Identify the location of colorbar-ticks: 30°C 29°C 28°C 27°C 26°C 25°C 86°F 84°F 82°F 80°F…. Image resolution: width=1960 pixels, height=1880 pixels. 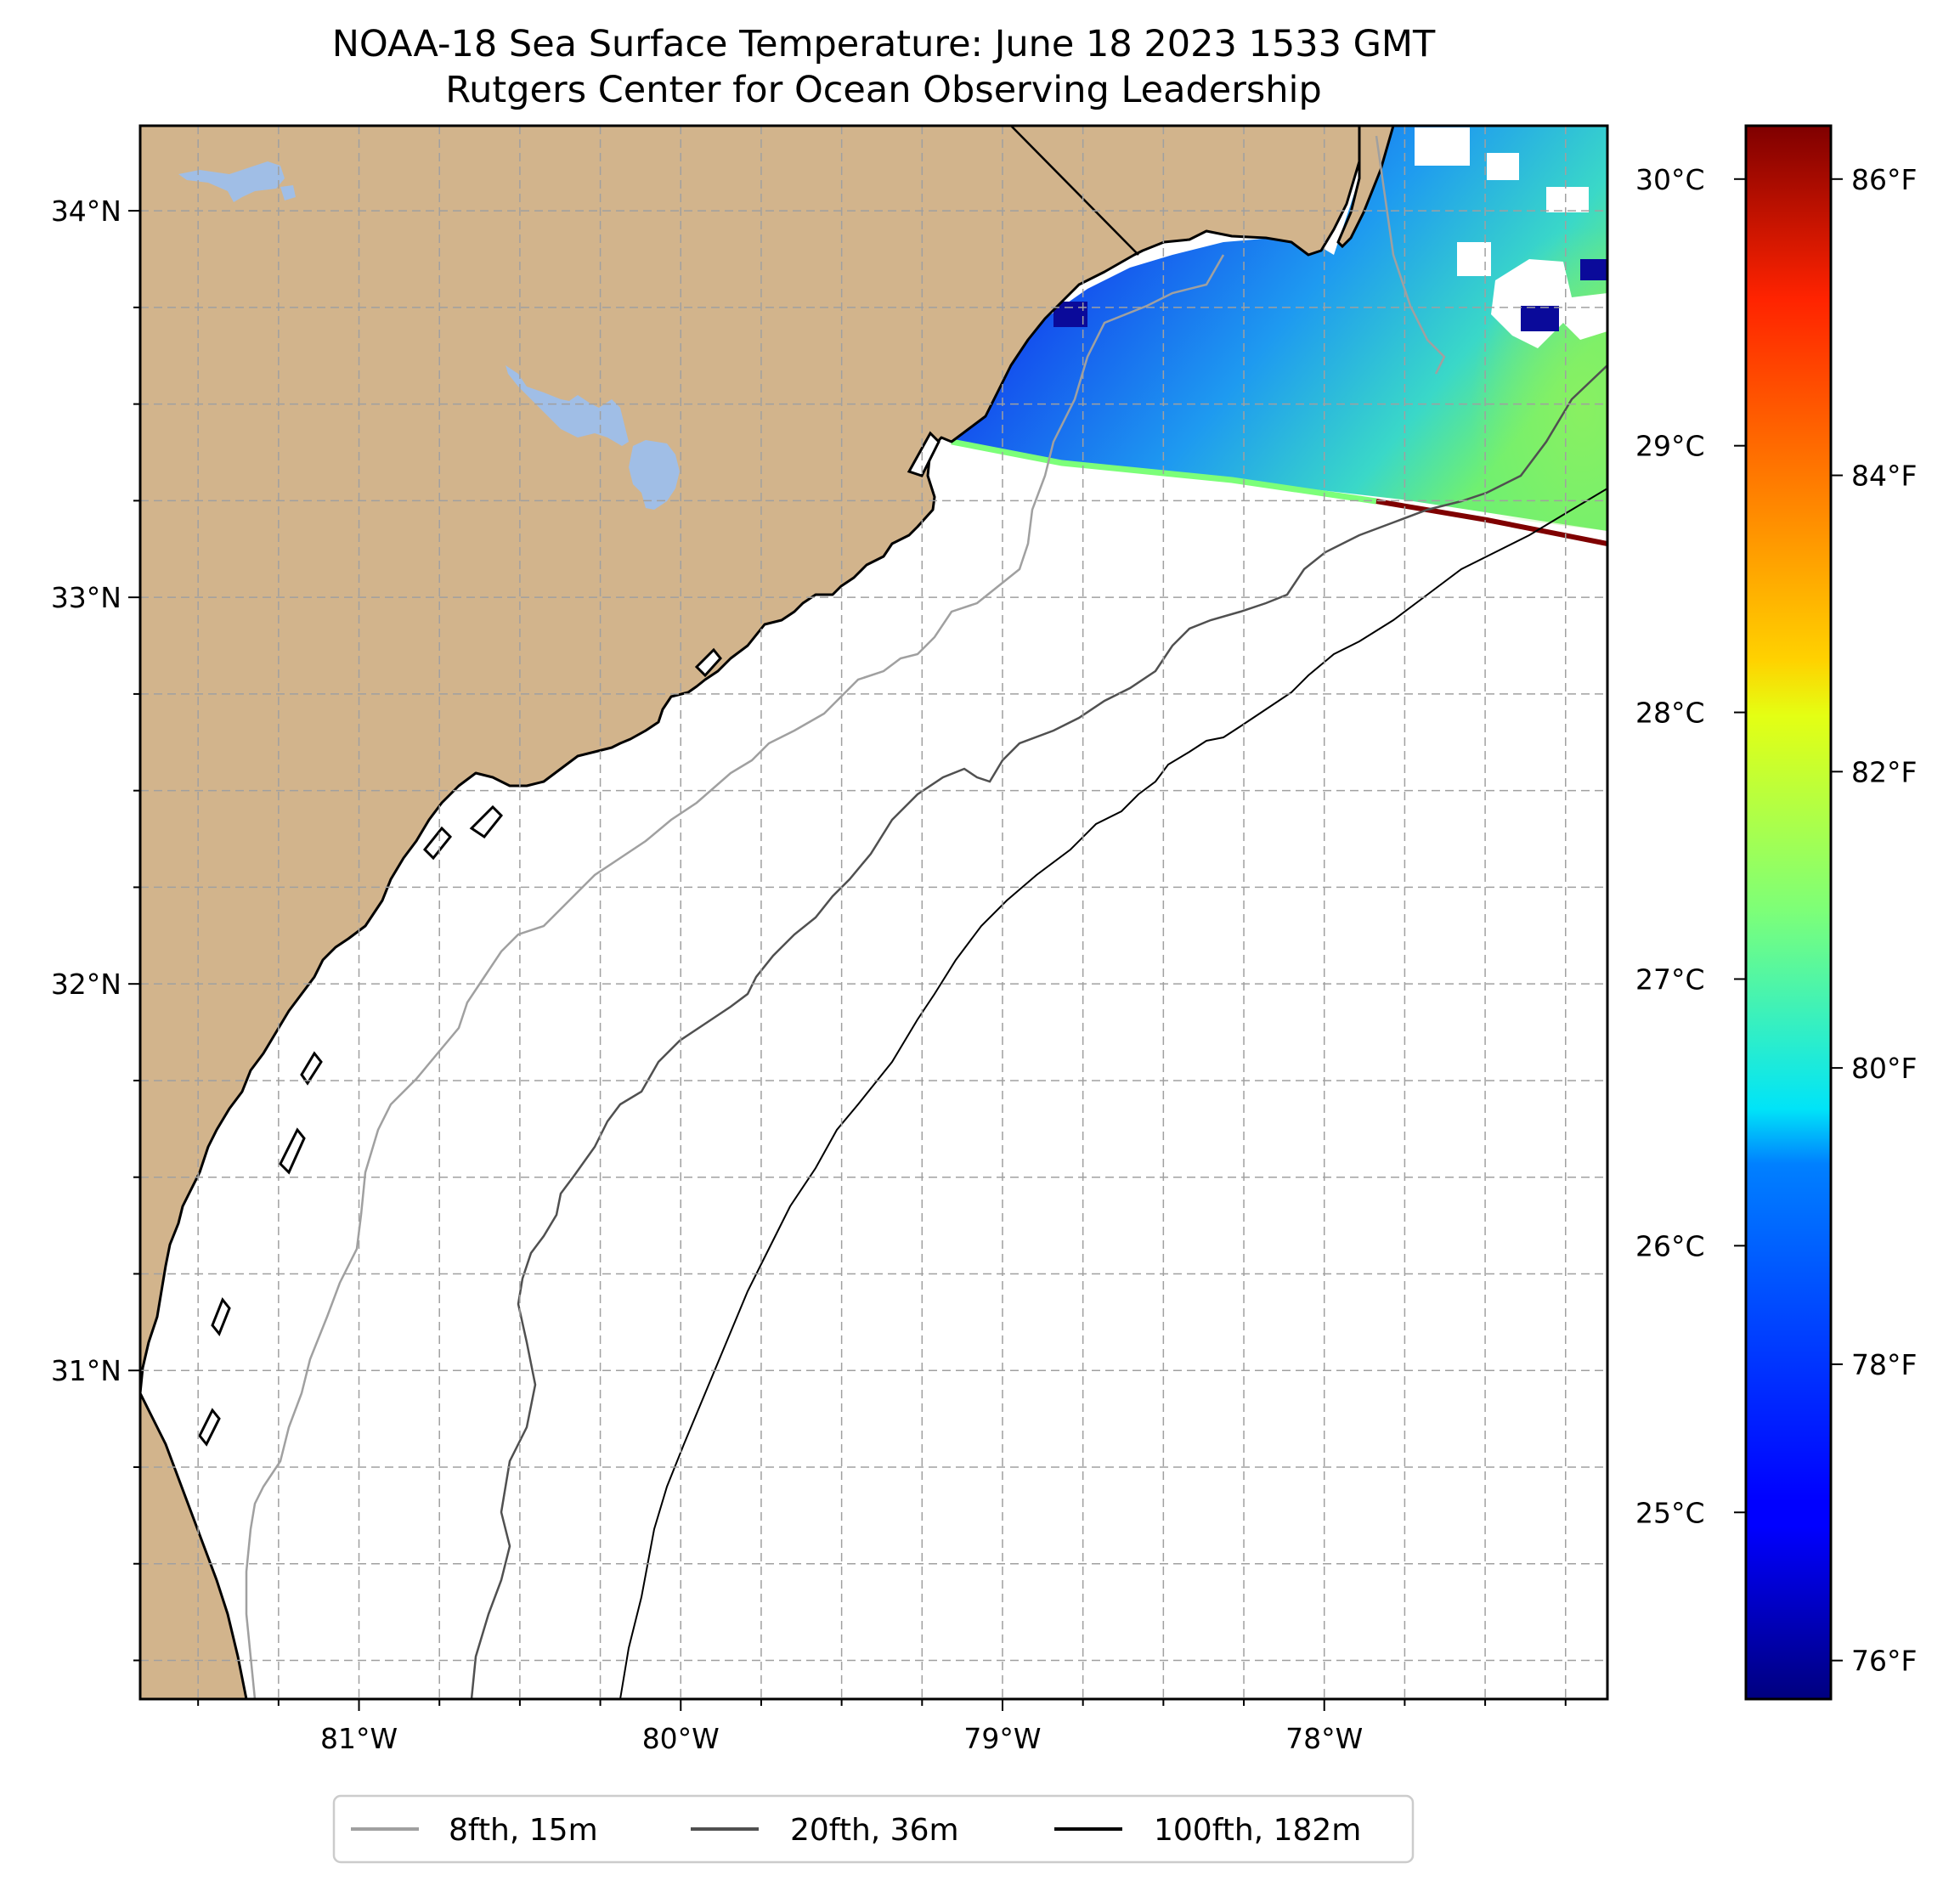
(1776, 921).